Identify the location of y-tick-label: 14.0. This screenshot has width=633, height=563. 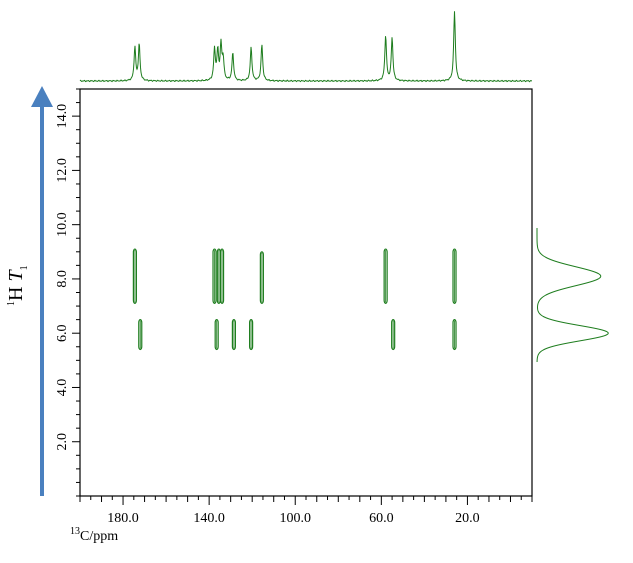
(62, 116).